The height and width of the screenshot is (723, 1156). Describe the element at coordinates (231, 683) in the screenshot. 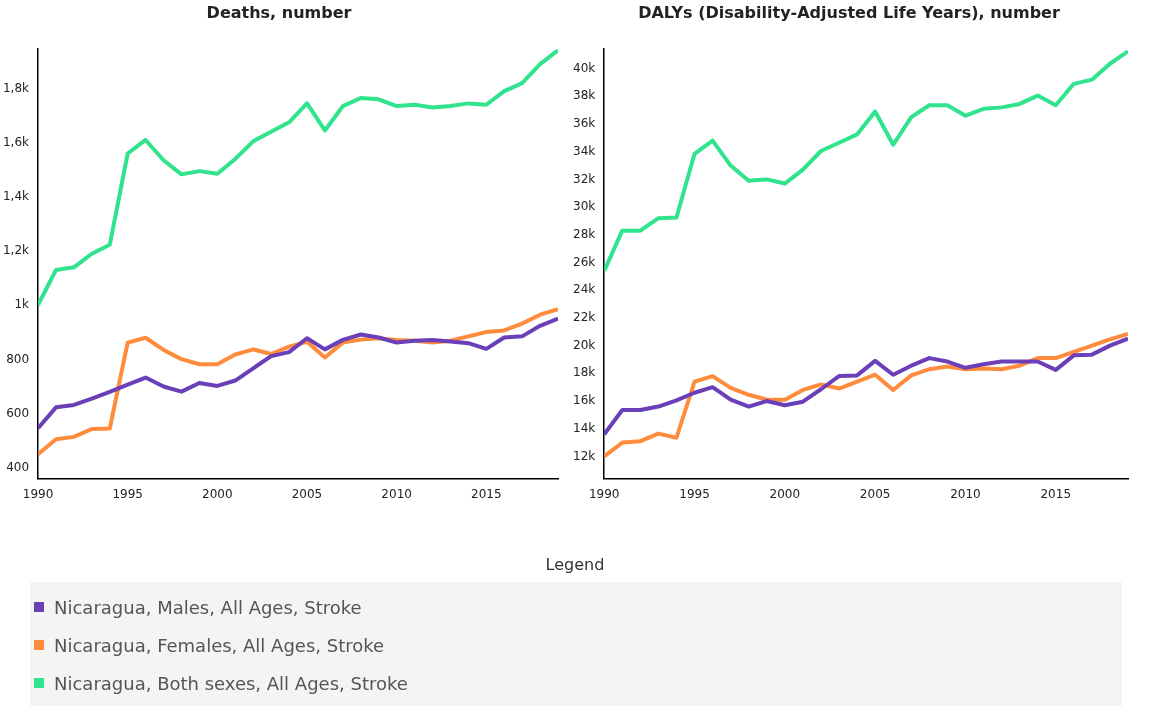

I see `legend-label: Nicaragua, Both sexes, All Ages, Stroke` at that location.